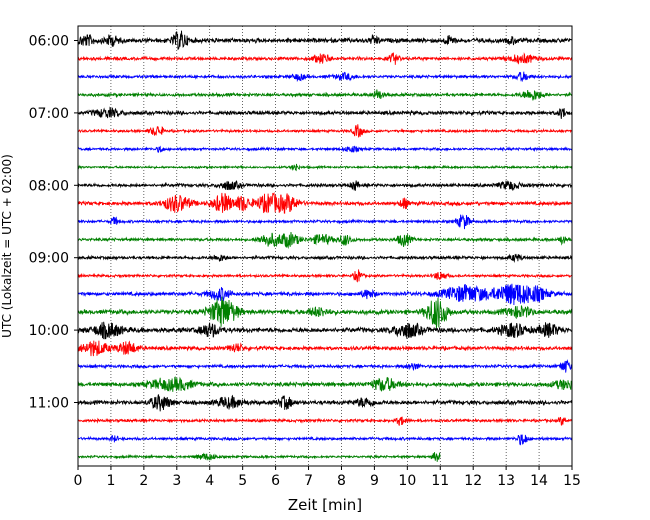  Describe the element at coordinates (572, 481) in the screenshot. I see `x-tick-label: 15` at that location.